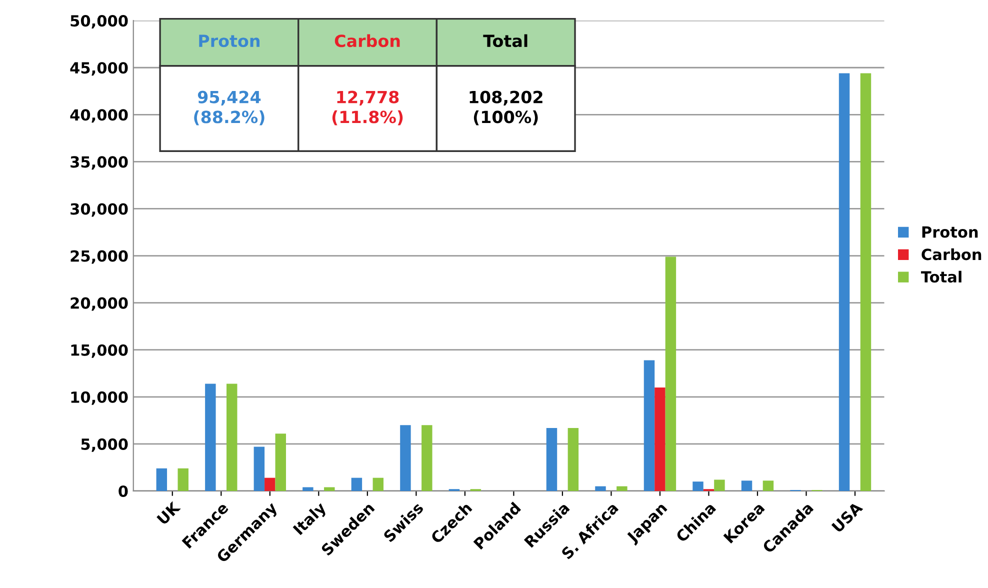  I want to click on legend-label: Carbon, so click(952, 254).